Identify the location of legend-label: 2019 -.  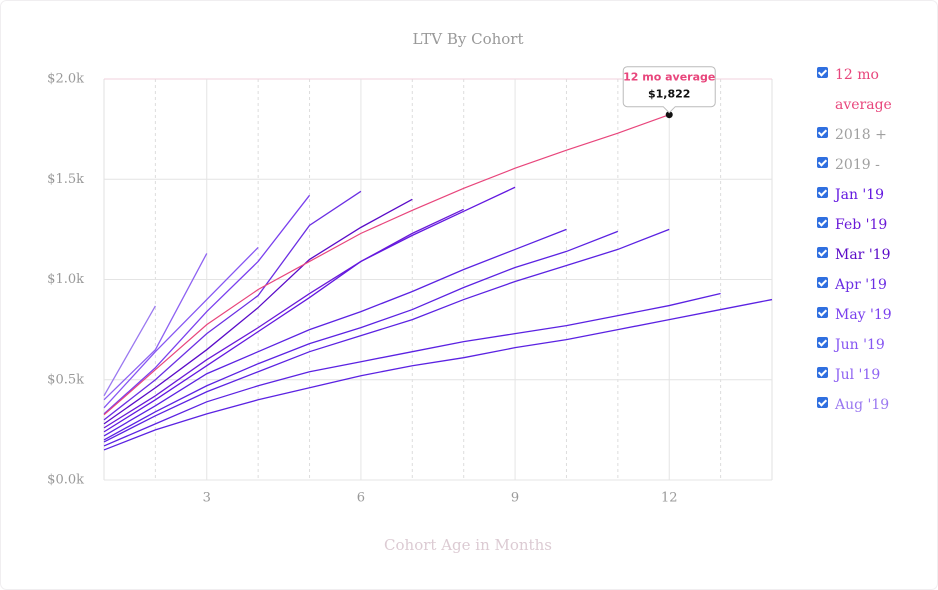
(857, 165).